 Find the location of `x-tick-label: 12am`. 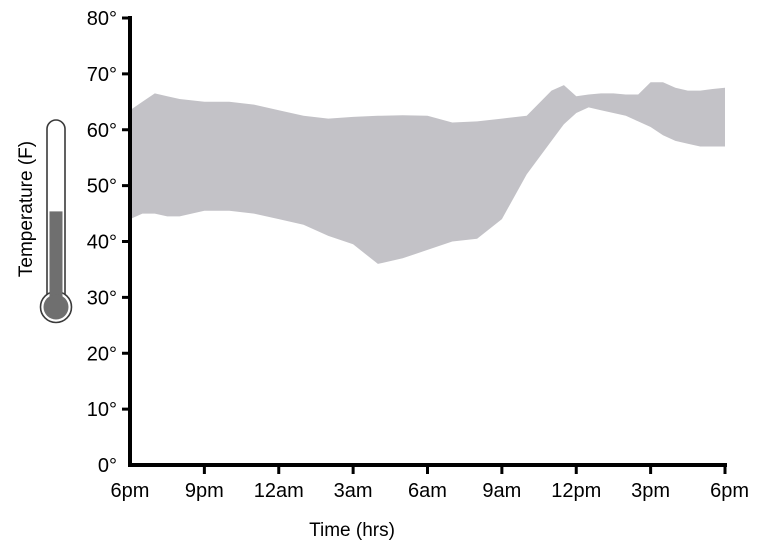

x-tick-label: 12am is located at coordinates (279, 491).